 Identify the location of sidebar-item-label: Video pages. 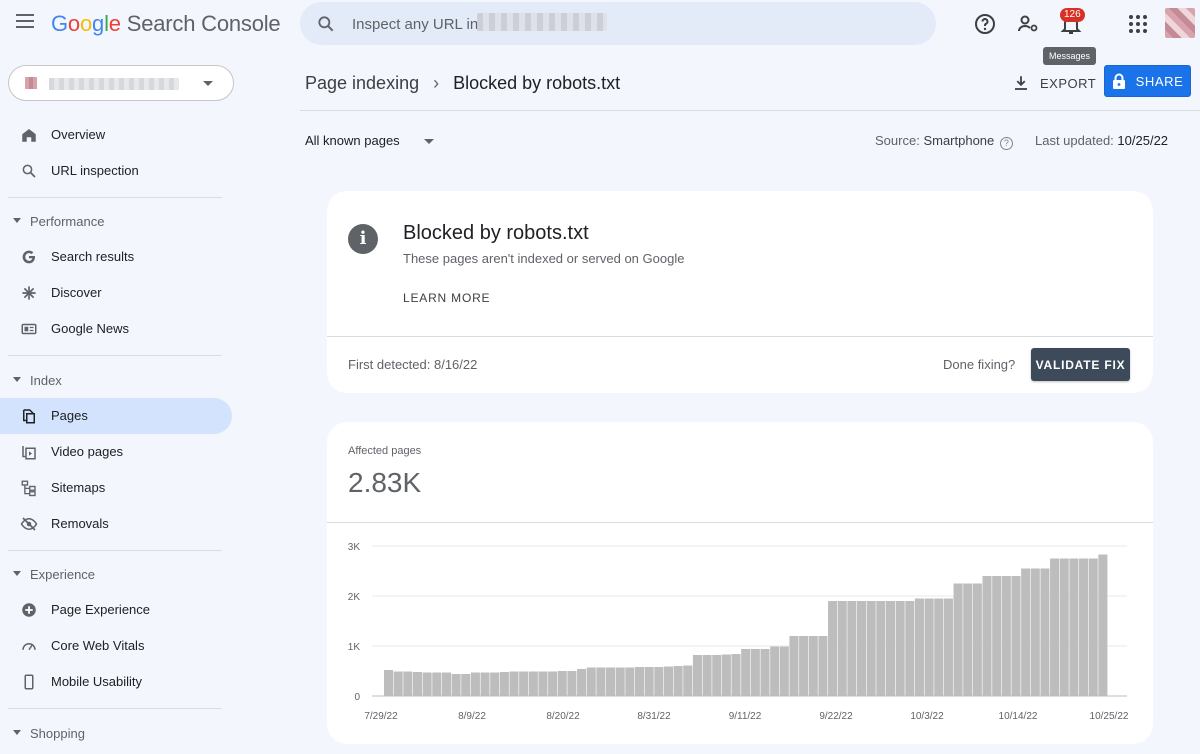
(87, 451).